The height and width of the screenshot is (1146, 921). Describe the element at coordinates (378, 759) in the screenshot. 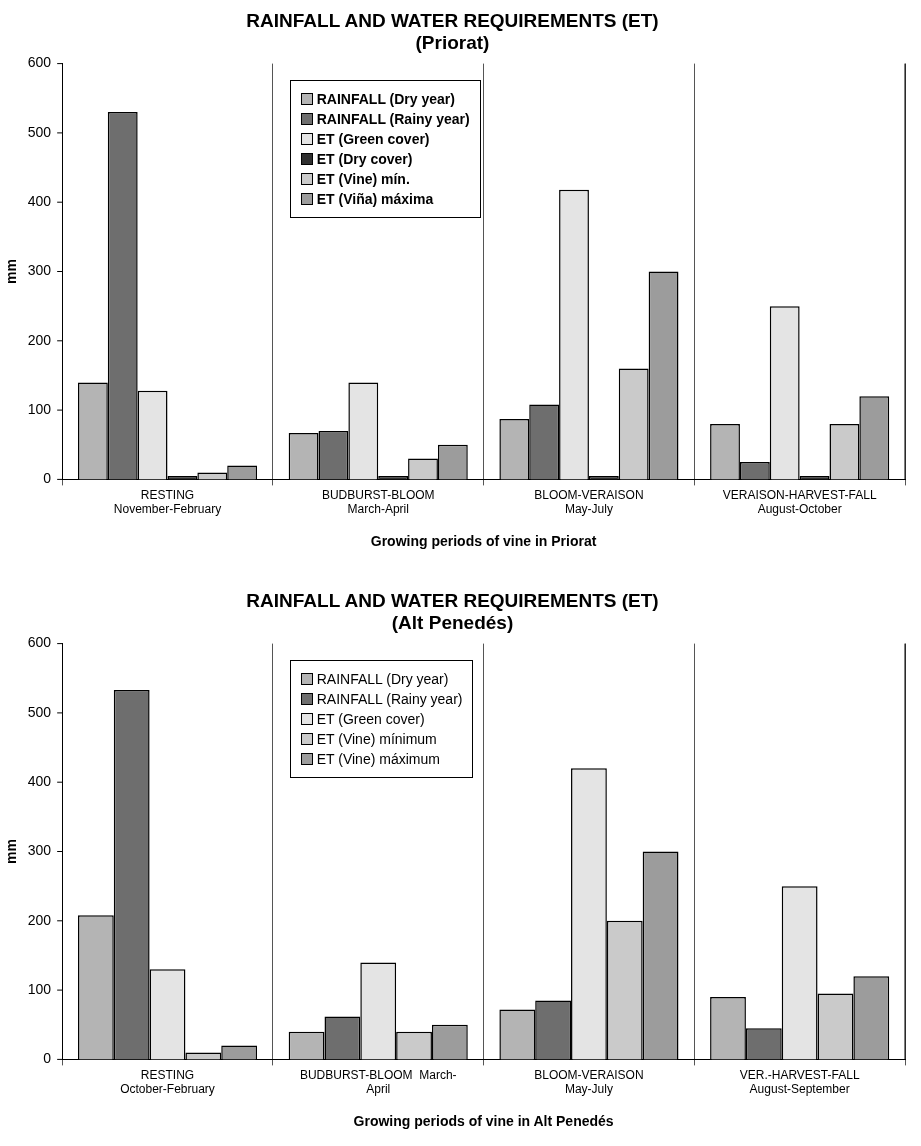

I see `legend-label: ET (Vine) máximum` at that location.